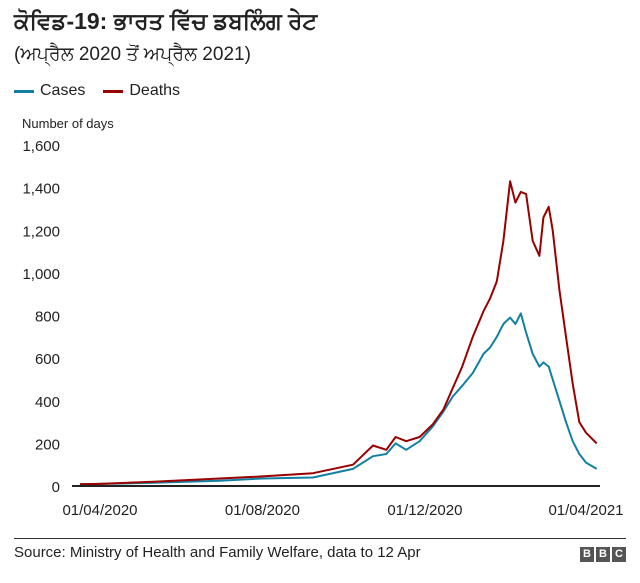 The height and width of the screenshot is (583, 640). I want to click on legend-swatch-deaths, so click(113, 91).